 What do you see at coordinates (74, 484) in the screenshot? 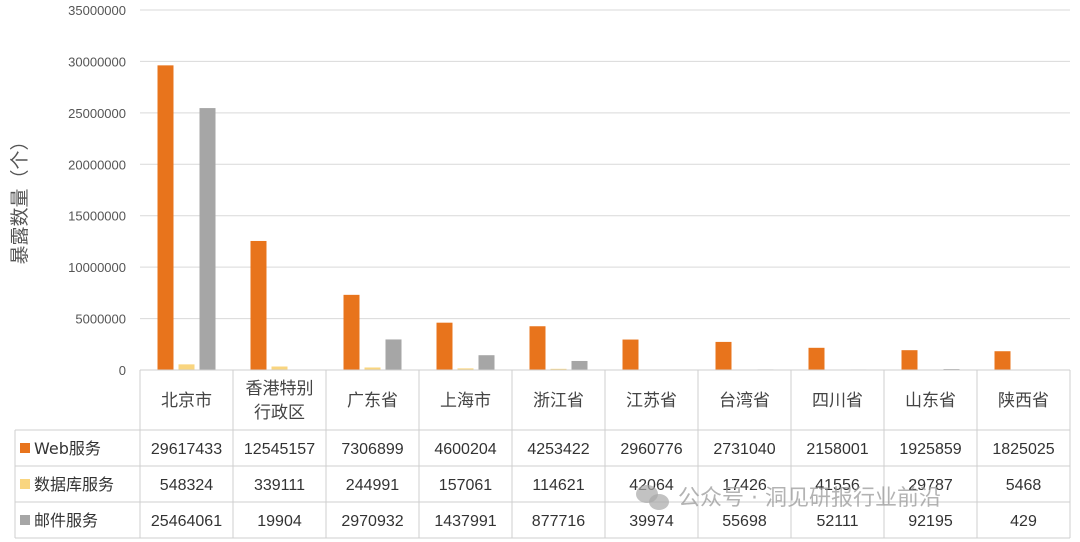
I see `legend-label: 数据库服务` at bounding box center [74, 484].